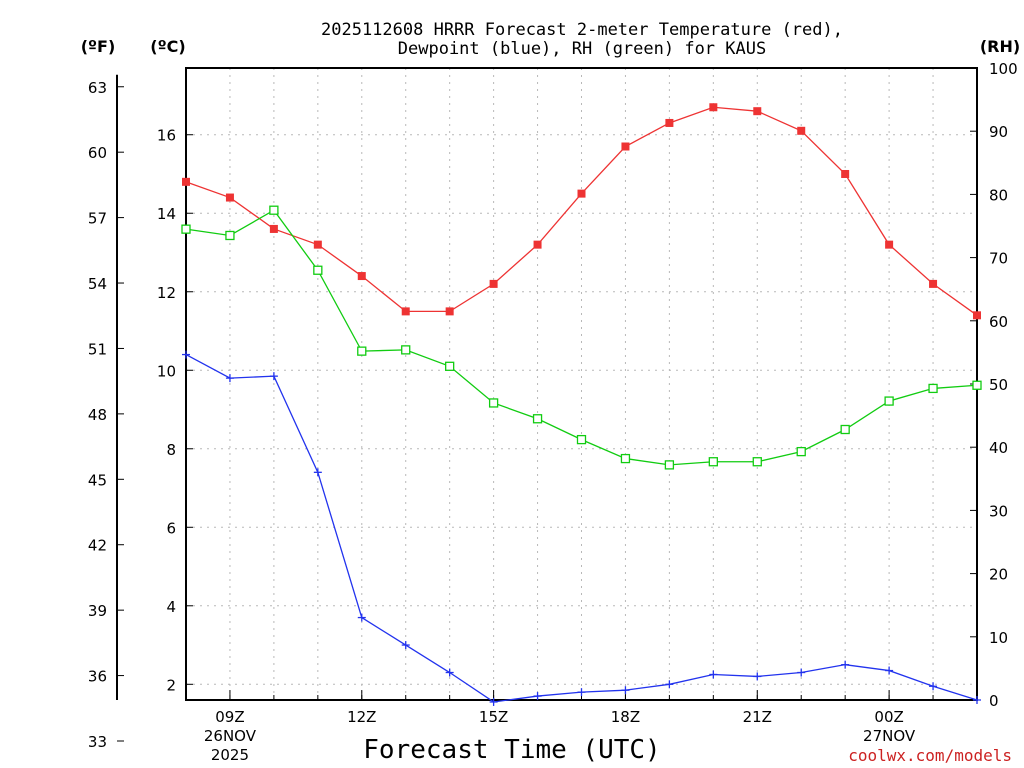 The height and width of the screenshot is (768, 1024). I want to click on x-tick-label: 00Z, so click(888, 717).